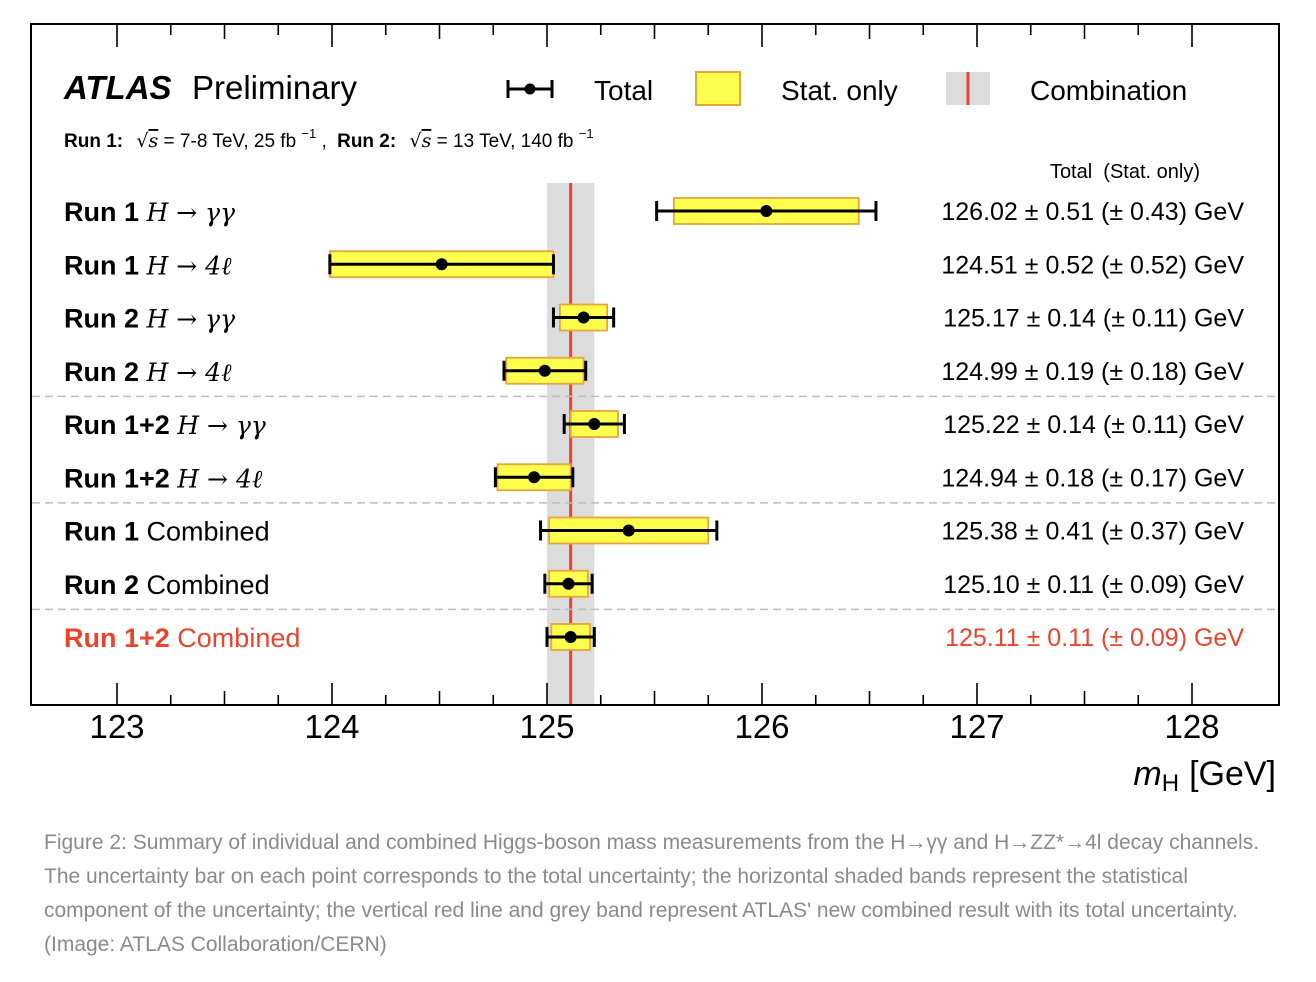  What do you see at coordinates (1093, 319) in the screenshot?
I see `row-value-text: 125.17 ± 0.14 (± 0.11) GeV` at bounding box center [1093, 319].